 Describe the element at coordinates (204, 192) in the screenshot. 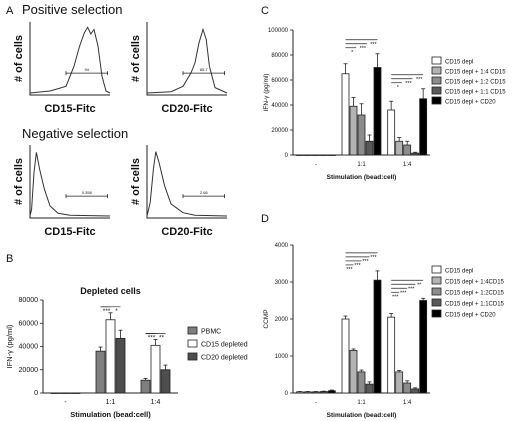

I see `gate-percent: 2.66` at that location.